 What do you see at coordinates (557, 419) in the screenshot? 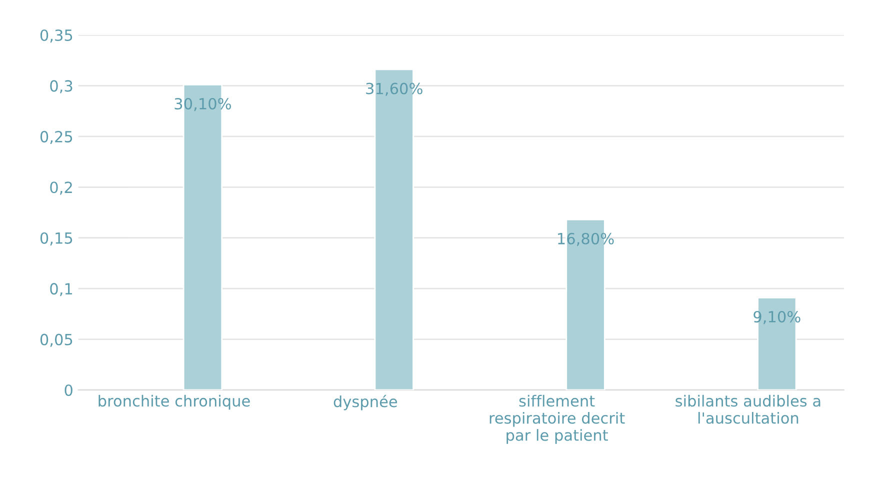
I see `x-tick-label: sifflement respiratoire decrit par le patient` at bounding box center [557, 419].